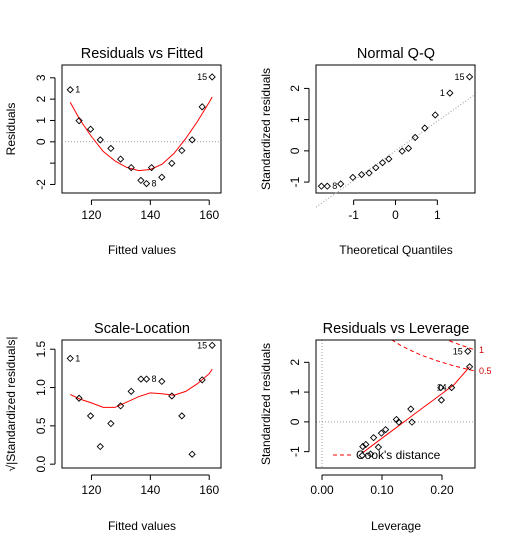  What do you see at coordinates (11, 129) in the screenshot?
I see `y-axis-title: Residuals` at bounding box center [11, 129].